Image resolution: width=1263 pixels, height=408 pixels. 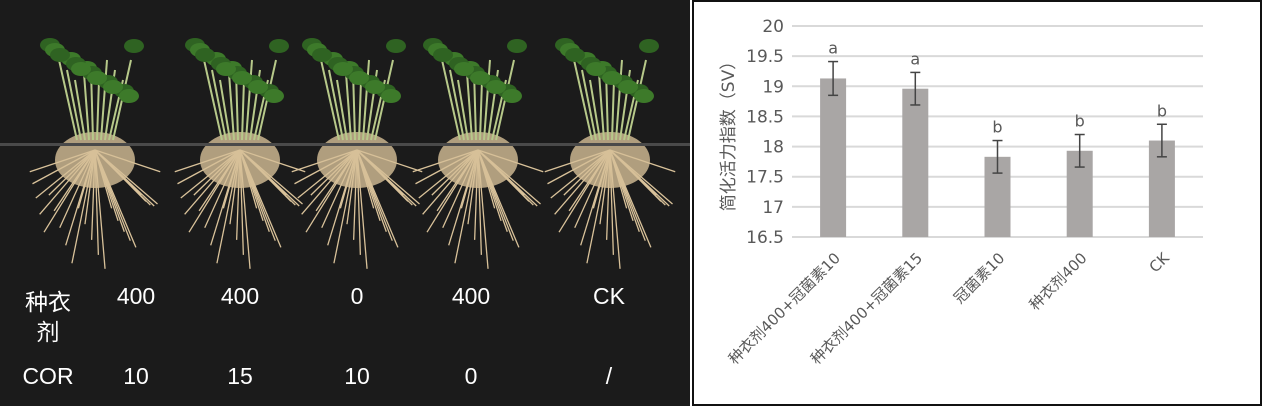 I want to click on row1-value: CK, so click(x=609, y=296).